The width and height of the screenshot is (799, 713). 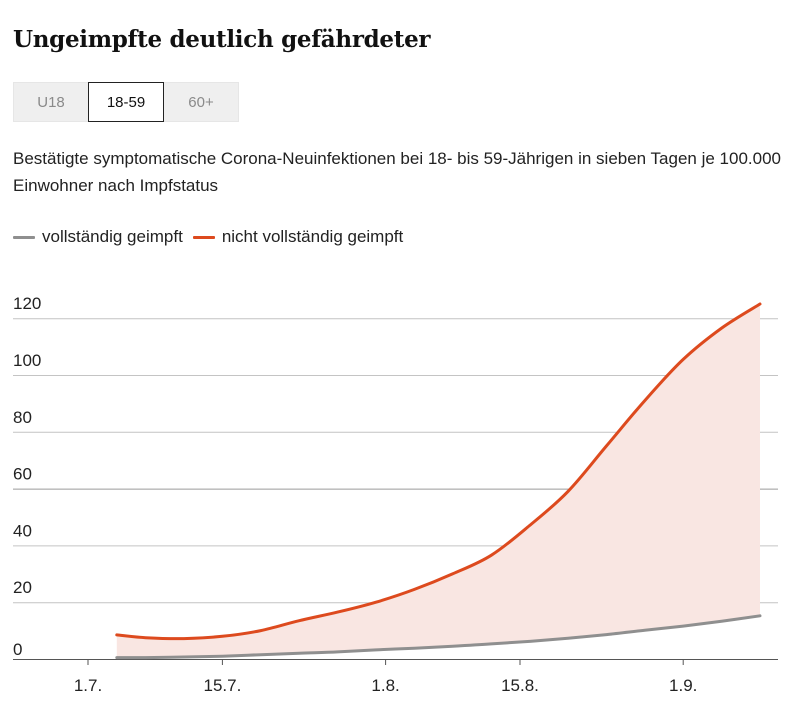 What do you see at coordinates (22, 530) in the screenshot?
I see `y-tick-label-40: 40` at bounding box center [22, 530].